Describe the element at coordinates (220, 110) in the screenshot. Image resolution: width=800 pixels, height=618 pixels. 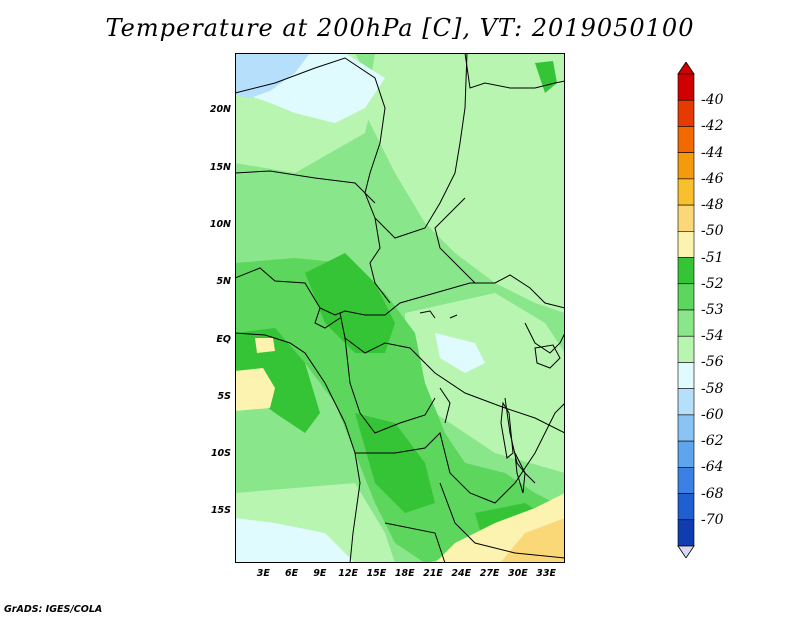
I see `lat-tick-label: 20N` at that location.